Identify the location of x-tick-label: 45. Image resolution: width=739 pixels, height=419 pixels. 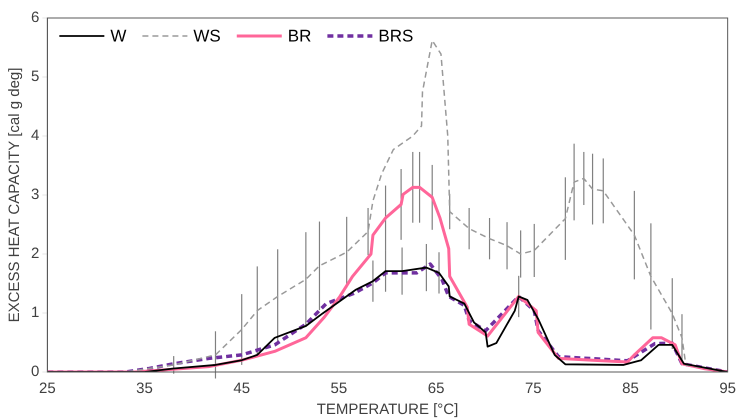
(241, 389).